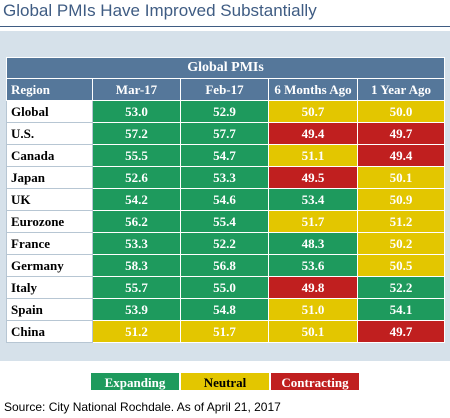 This screenshot has width=450, height=418. Describe the element at coordinates (136, 309) in the screenshot. I see `pmi-value-cell: 53.9` at that location.